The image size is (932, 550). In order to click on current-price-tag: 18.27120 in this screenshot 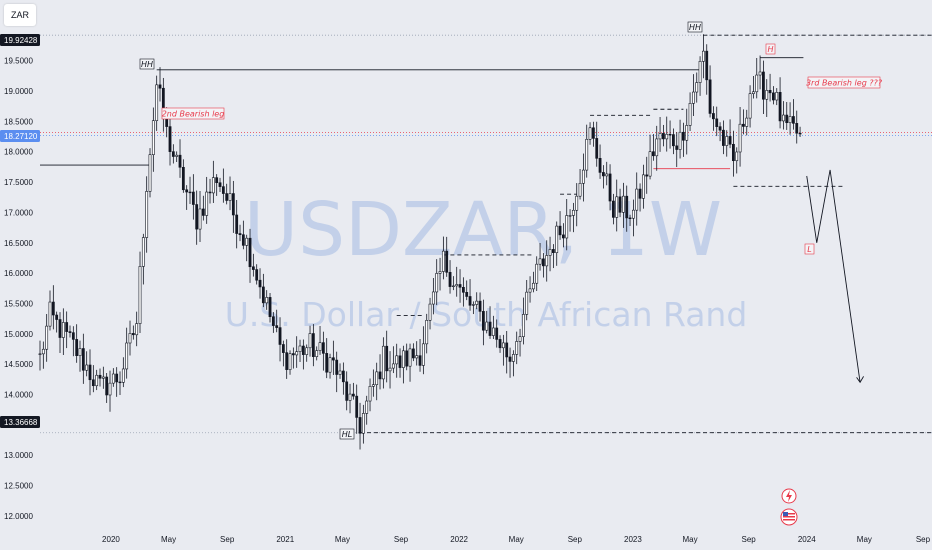, I will do `click(20, 136)`.